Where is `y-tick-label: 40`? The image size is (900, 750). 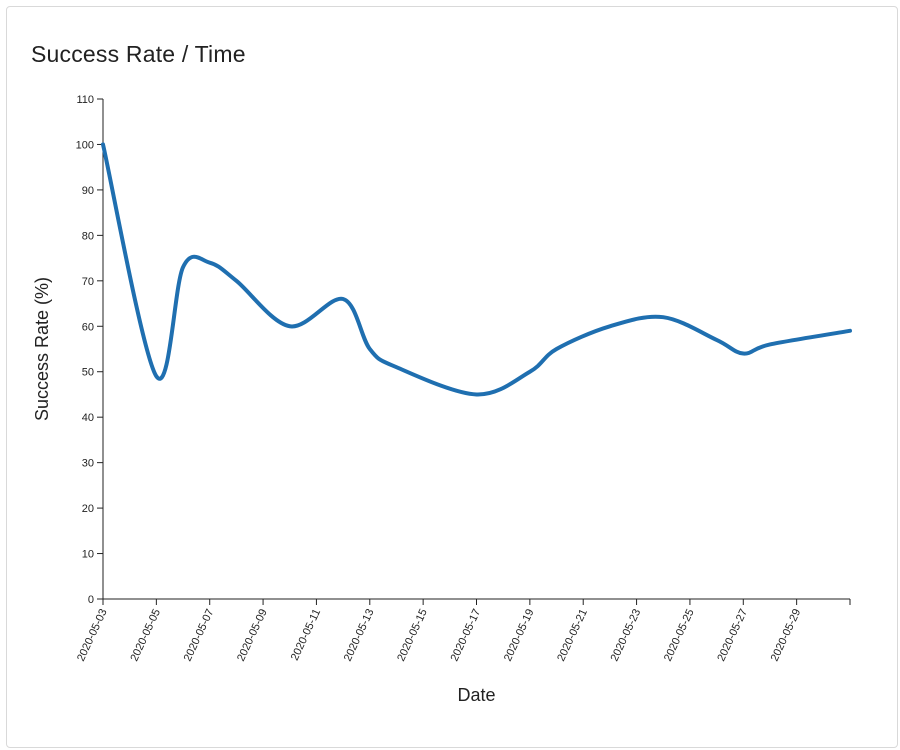
y-tick-label: 40 is located at coordinates (88, 418).